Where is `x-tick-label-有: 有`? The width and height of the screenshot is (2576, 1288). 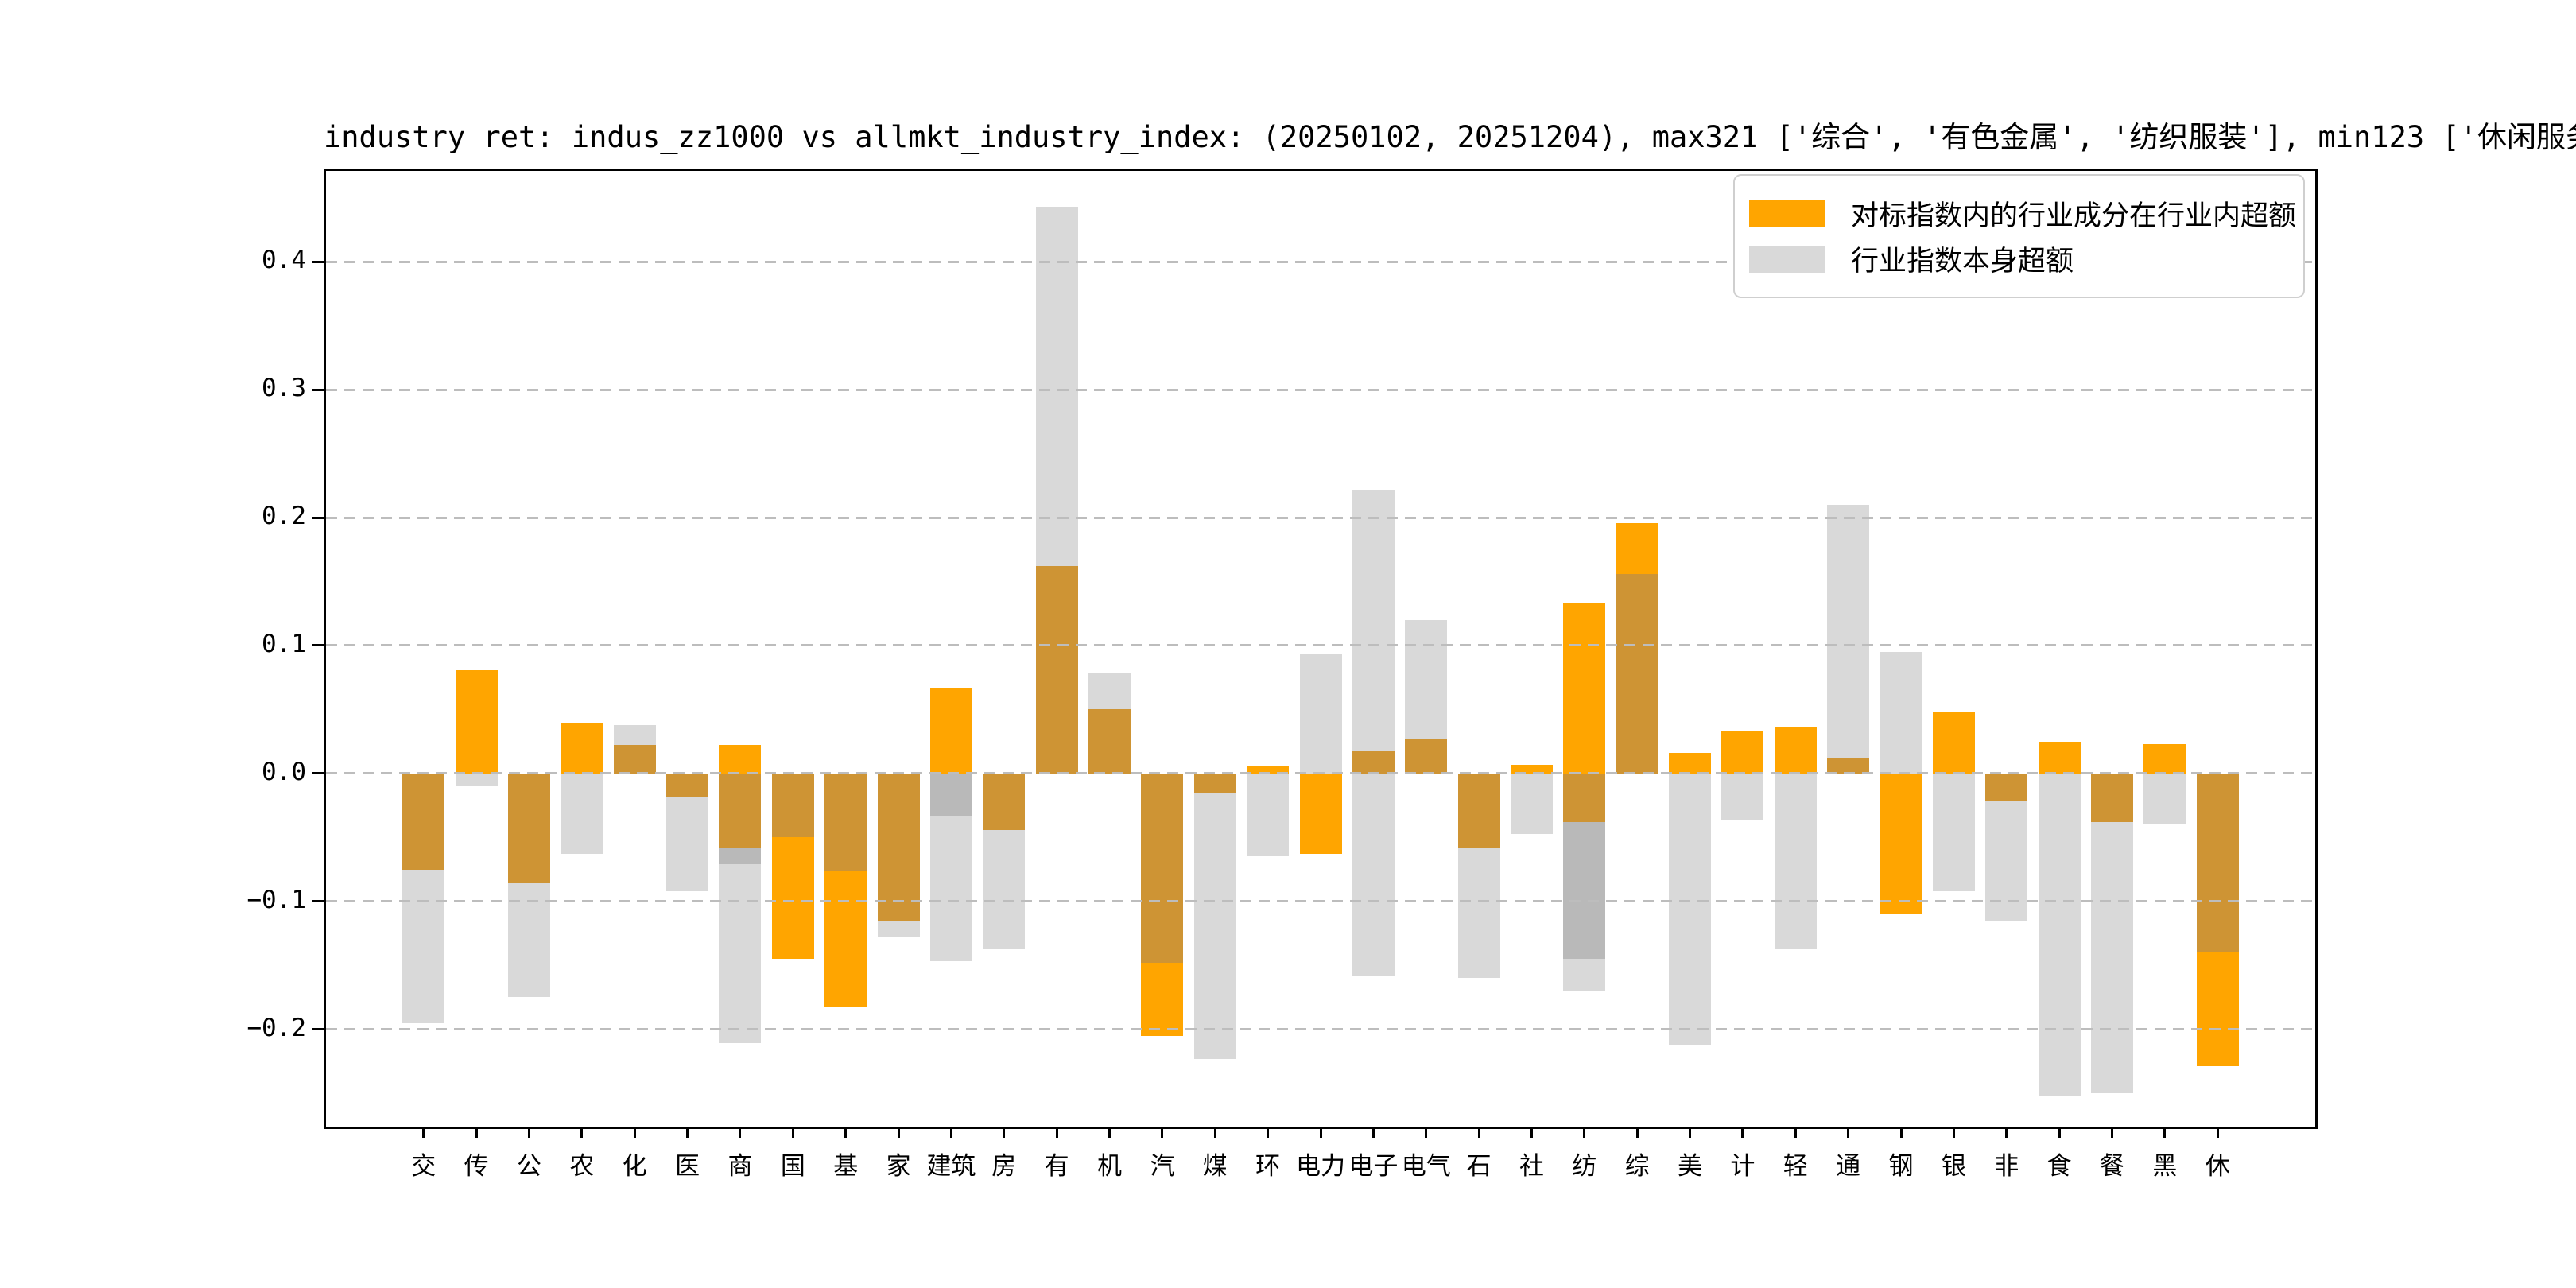
x-tick-label-有: 有 is located at coordinates (1056, 1167).